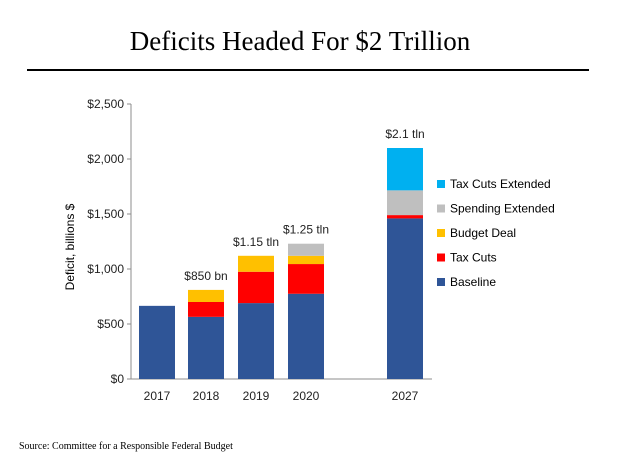 This screenshot has height=473, width=624. What do you see at coordinates (405, 203) in the screenshot?
I see `bar-spending-extended-2027` at bounding box center [405, 203].